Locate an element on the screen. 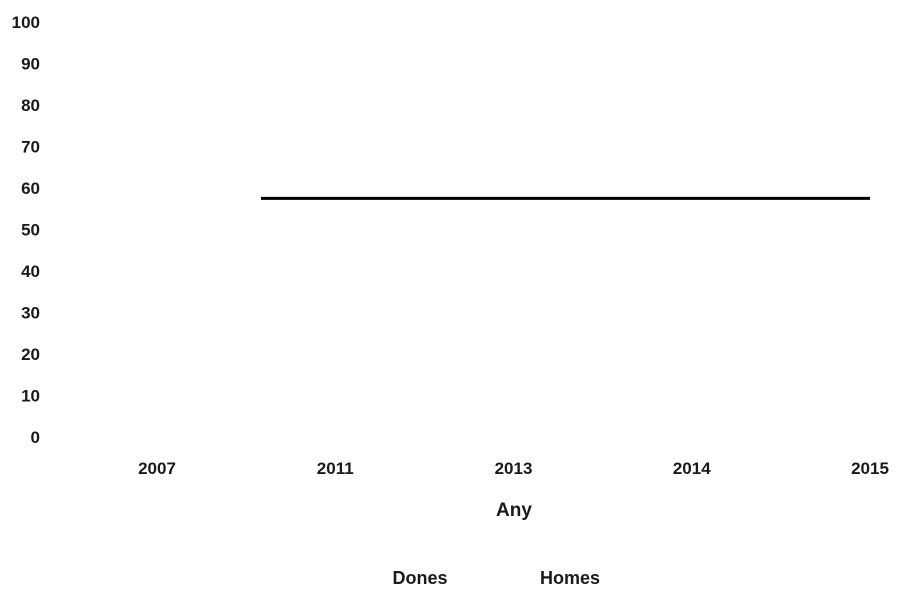  x-axis-ticks: 2007 2011 2013 2014 2015 is located at coordinates (513, 468).